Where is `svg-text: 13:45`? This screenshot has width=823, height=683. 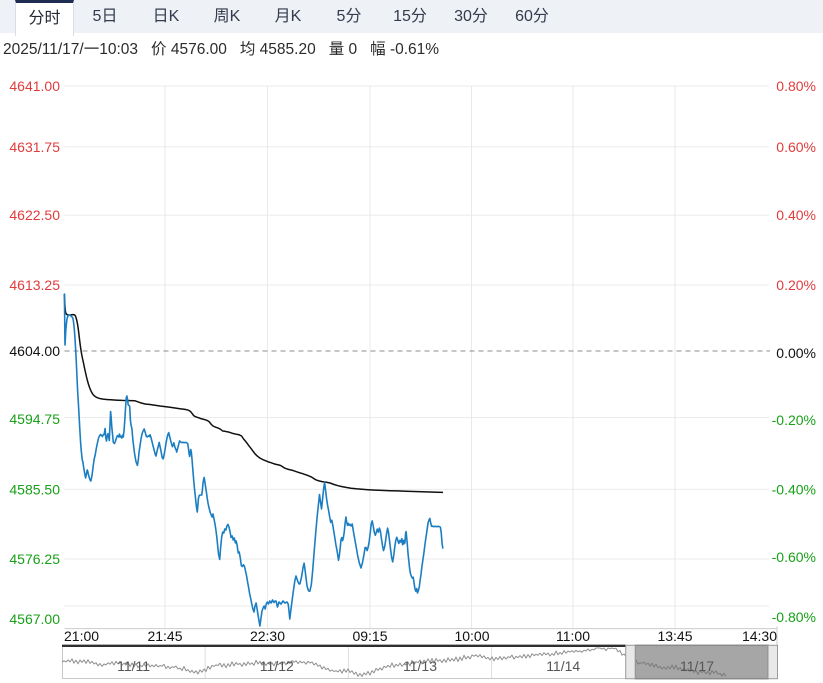
svg-text: 13:45 is located at coordinates (674, 636).